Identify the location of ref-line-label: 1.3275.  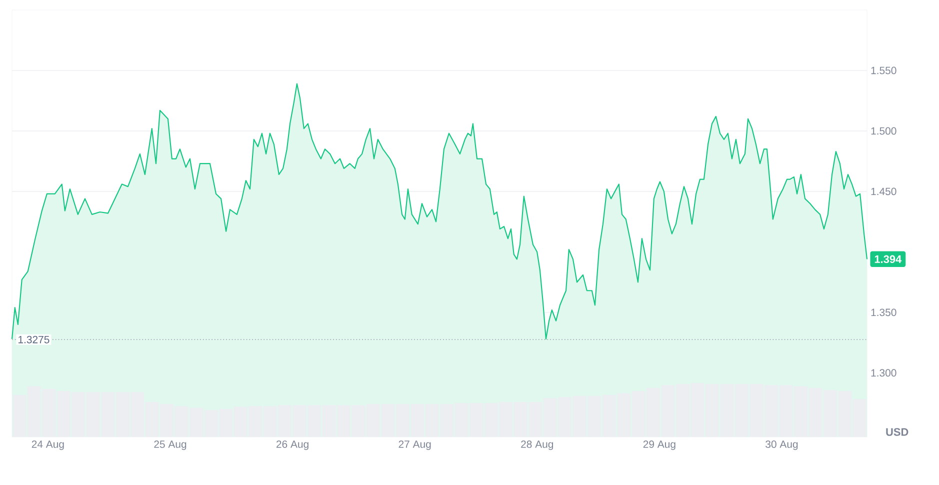
(34, 340).